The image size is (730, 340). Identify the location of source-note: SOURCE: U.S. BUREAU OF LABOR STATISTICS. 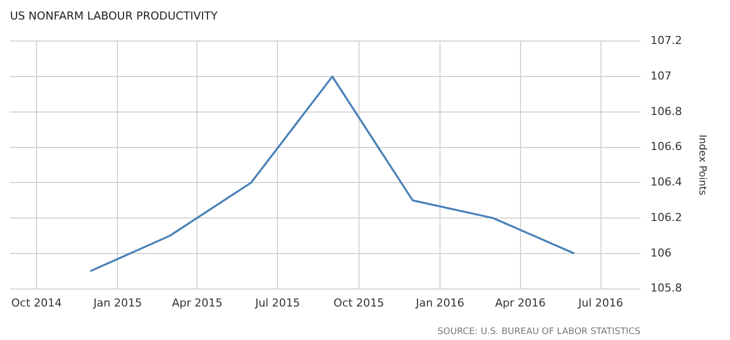
(539, 331).